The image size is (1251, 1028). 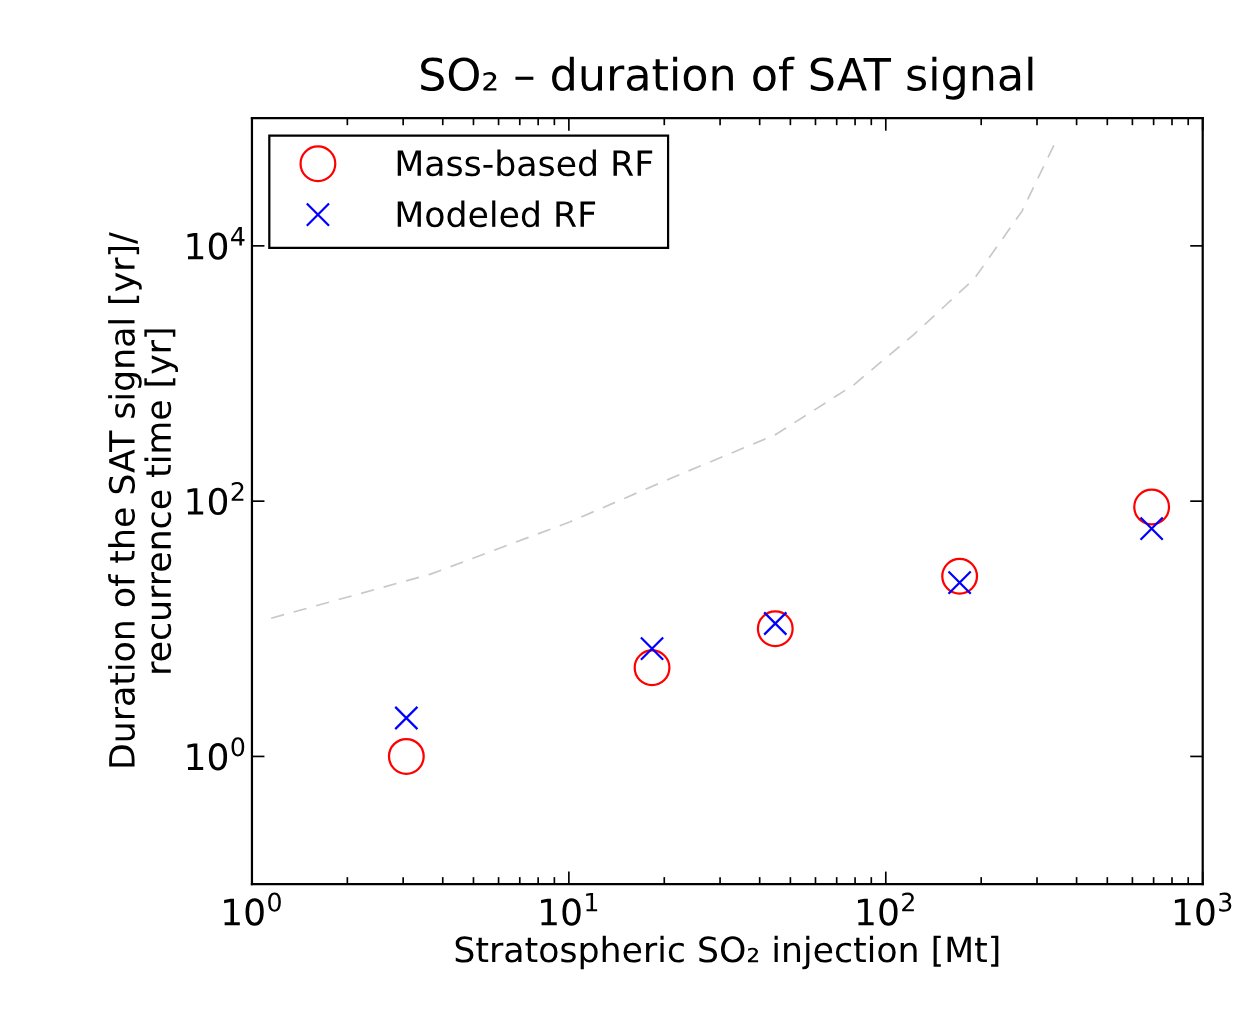 I want to click on chart-title: SO₂ – duration of SAT signal, so click(x=727, y=78).